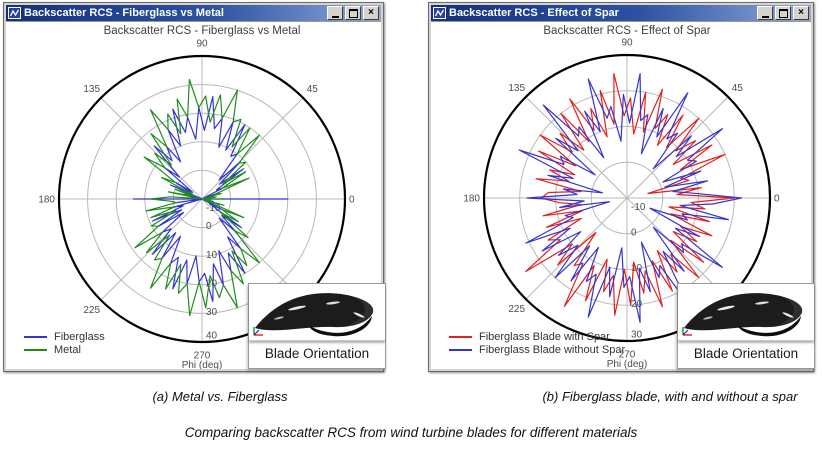 This screenshot has height=454, width=822. What do you see at coordinates (626, 31) in the screenshot?
I see `svg-text:Backscatter RCS - Effect of Sp: Backscatter RCS - Effect of Spar` at bounding box center [626, 31].